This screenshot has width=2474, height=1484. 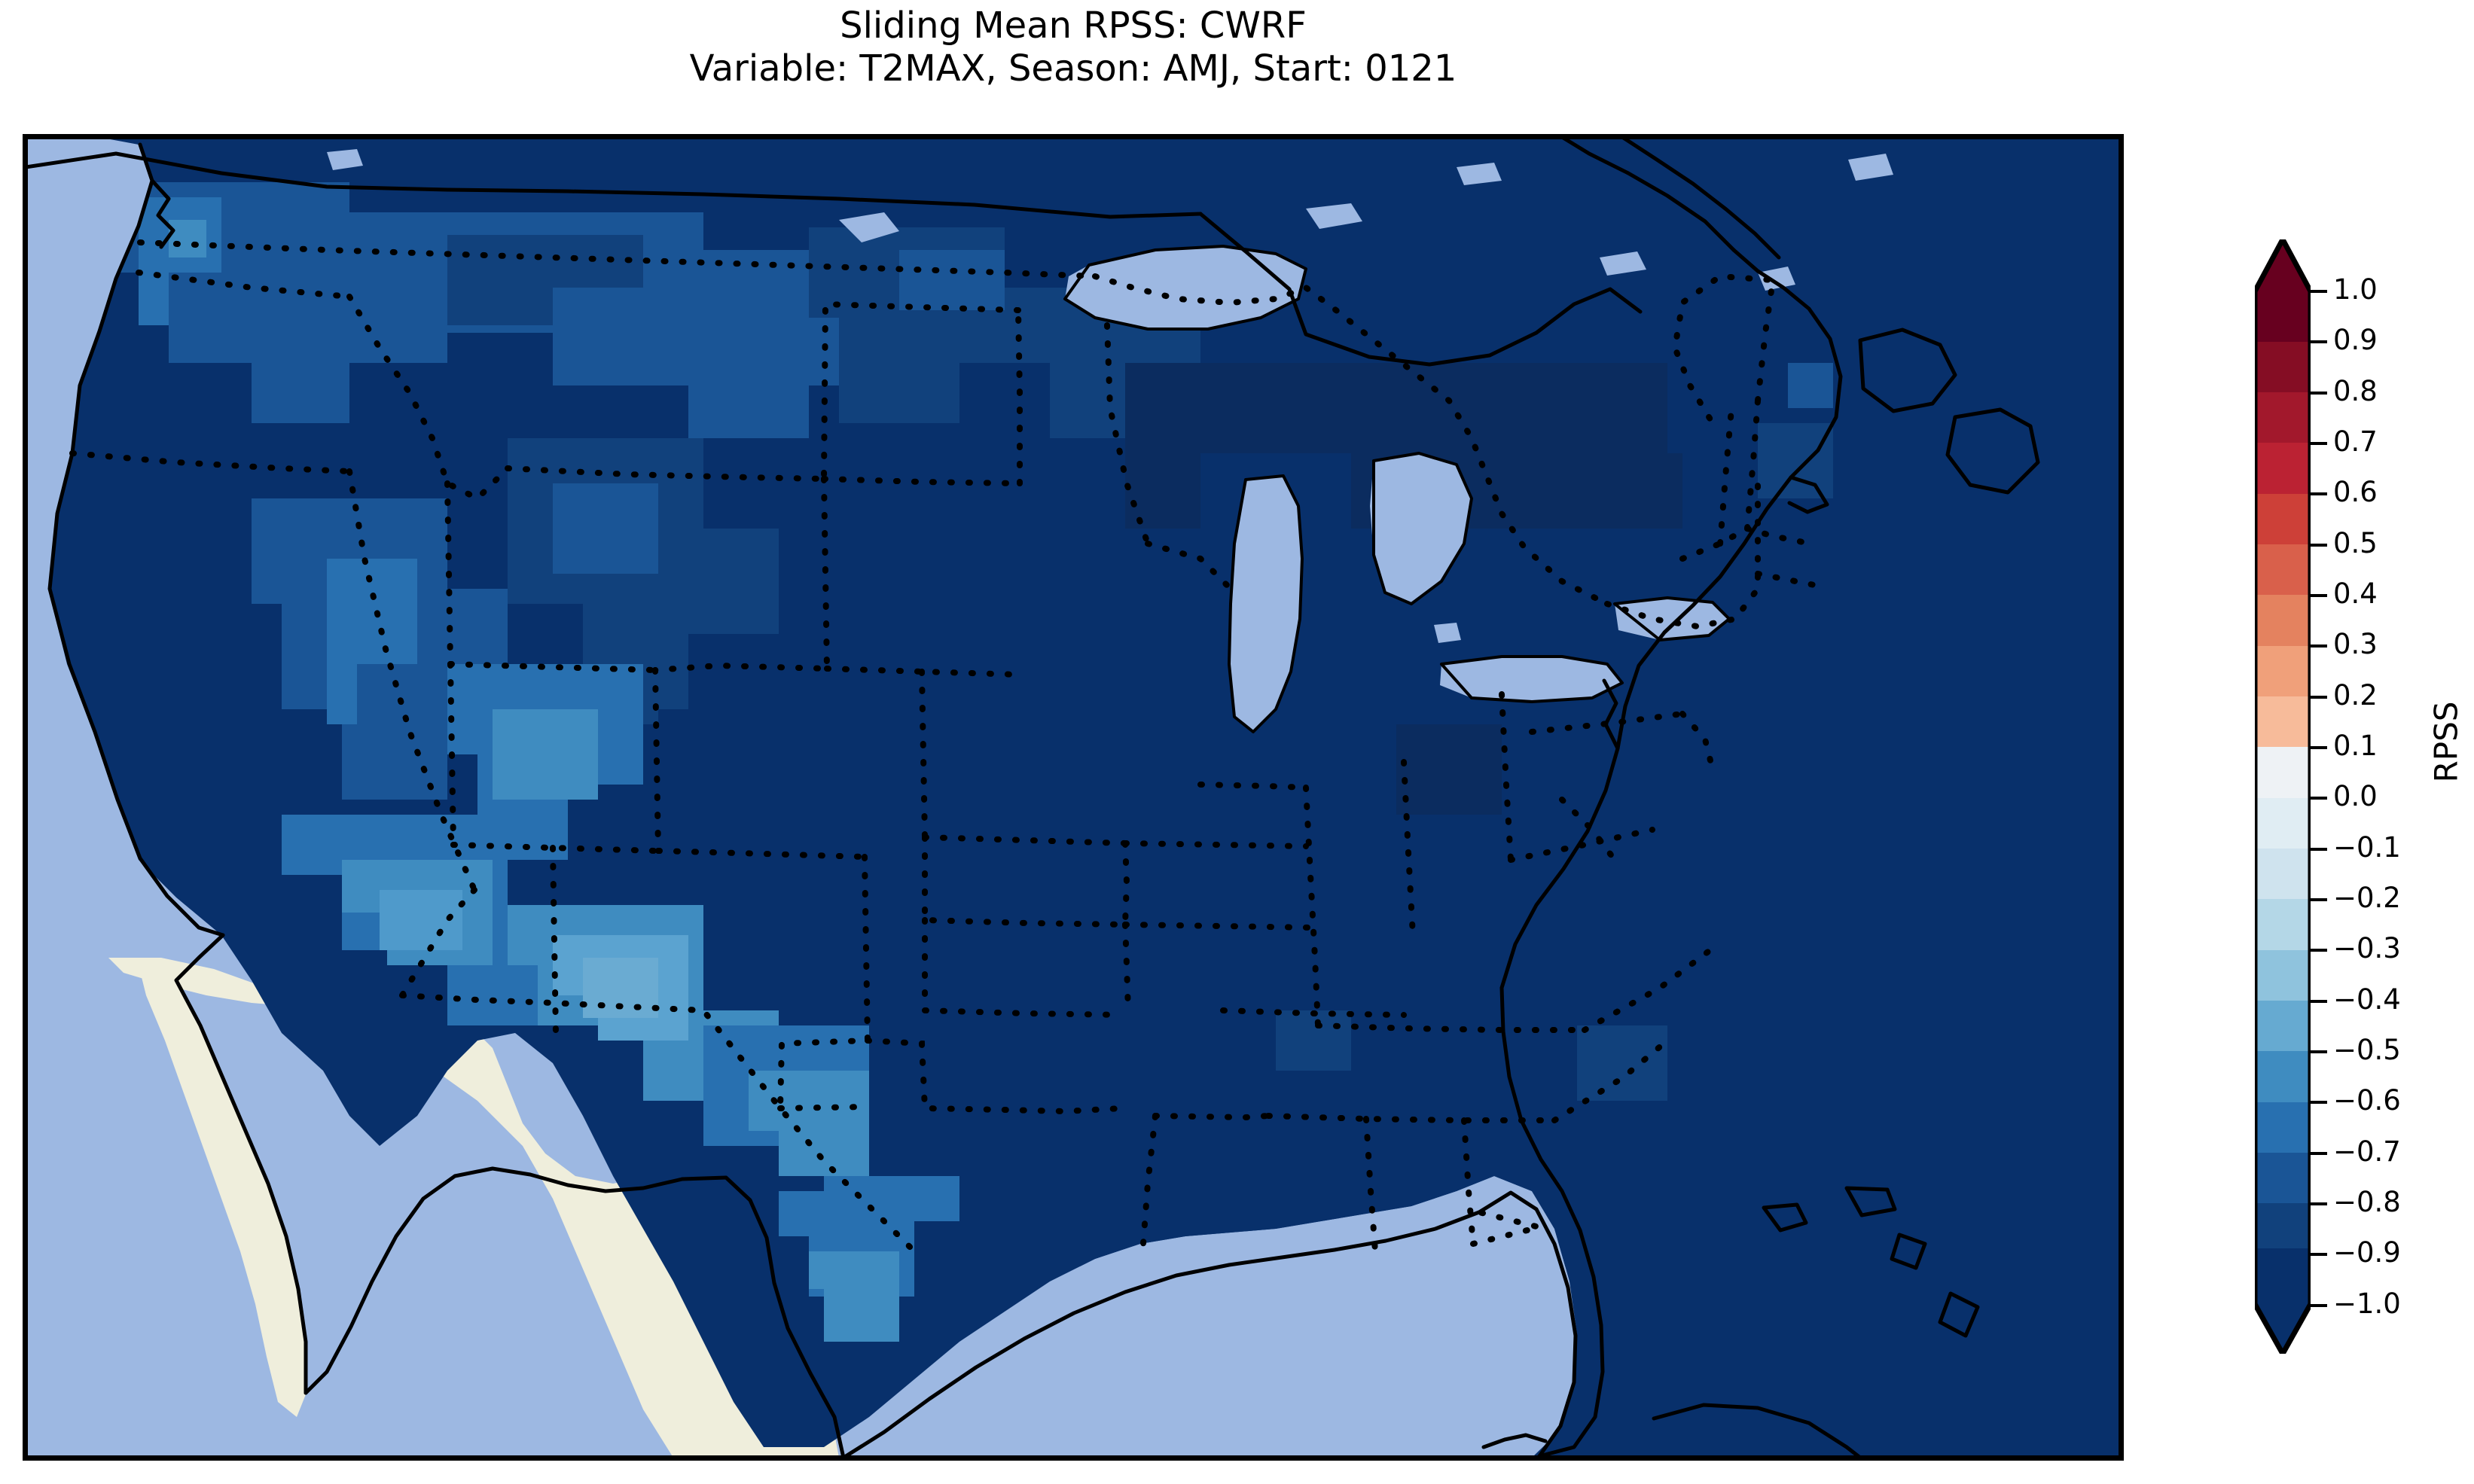 I want to click on cb-ticklabel-16: −0.6, so click(x=2367, y=1100).